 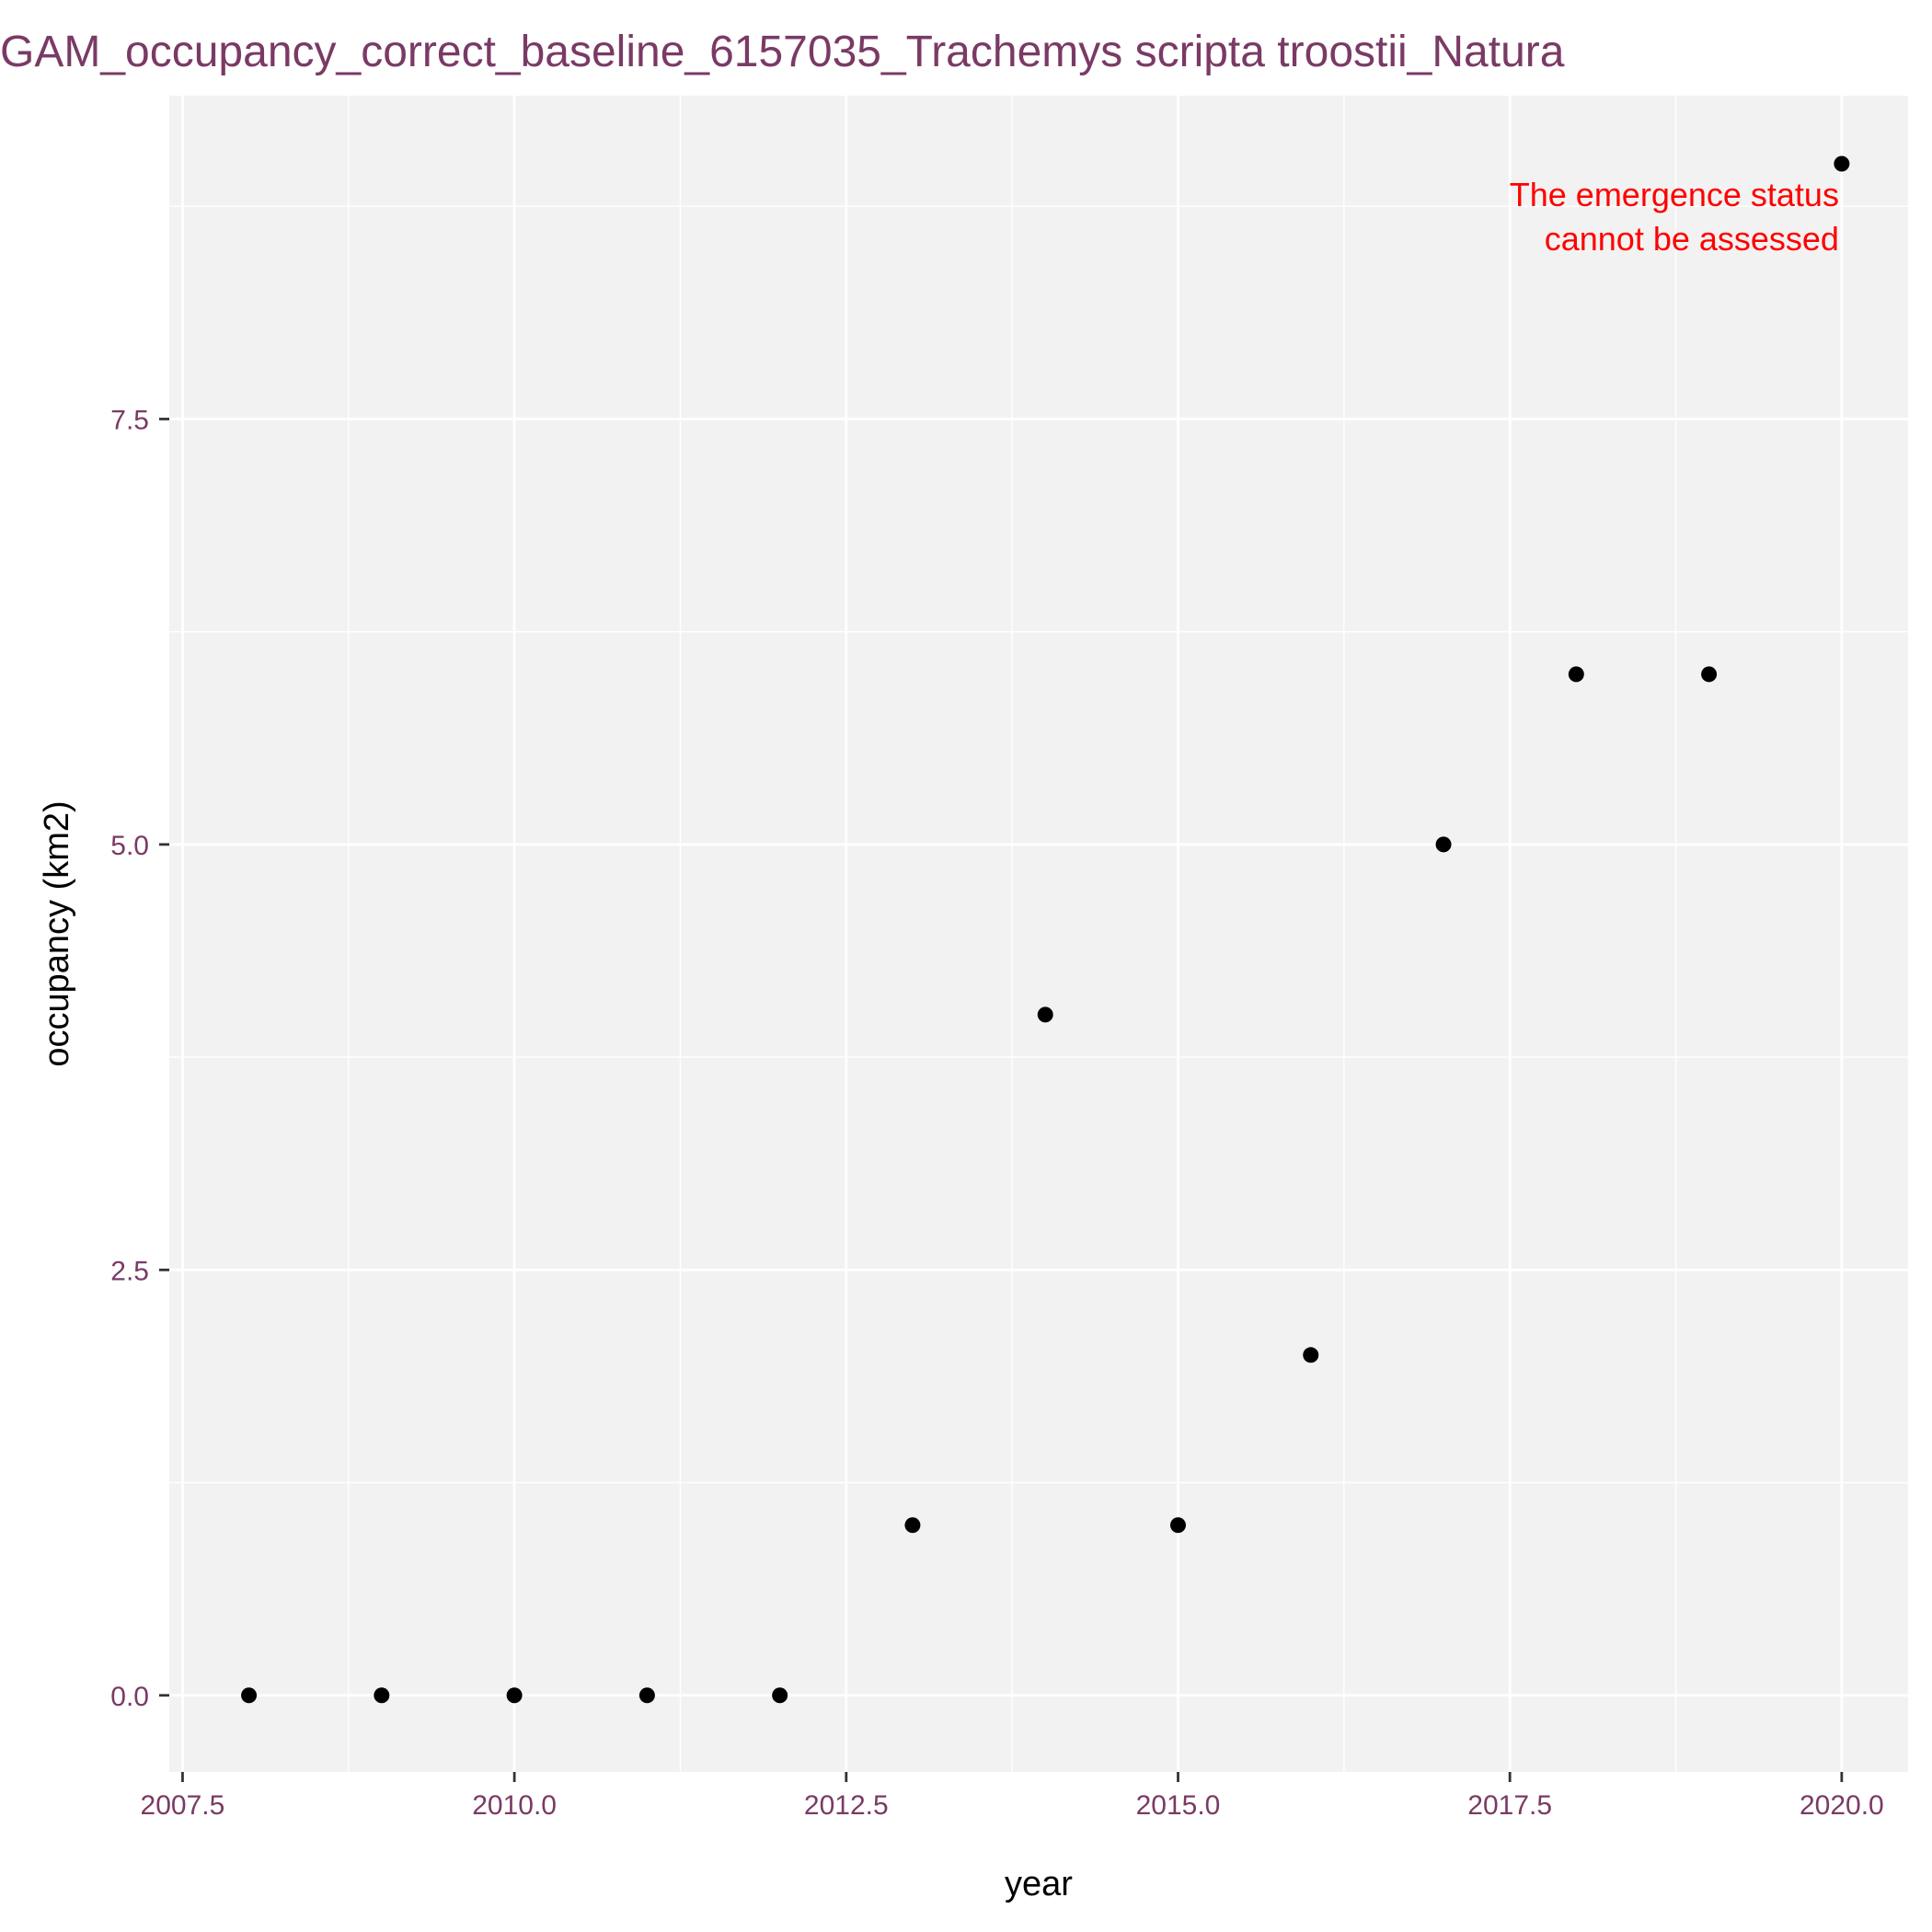 I want to click on y-tick-label: 5.0, so click(x=129, y=846).